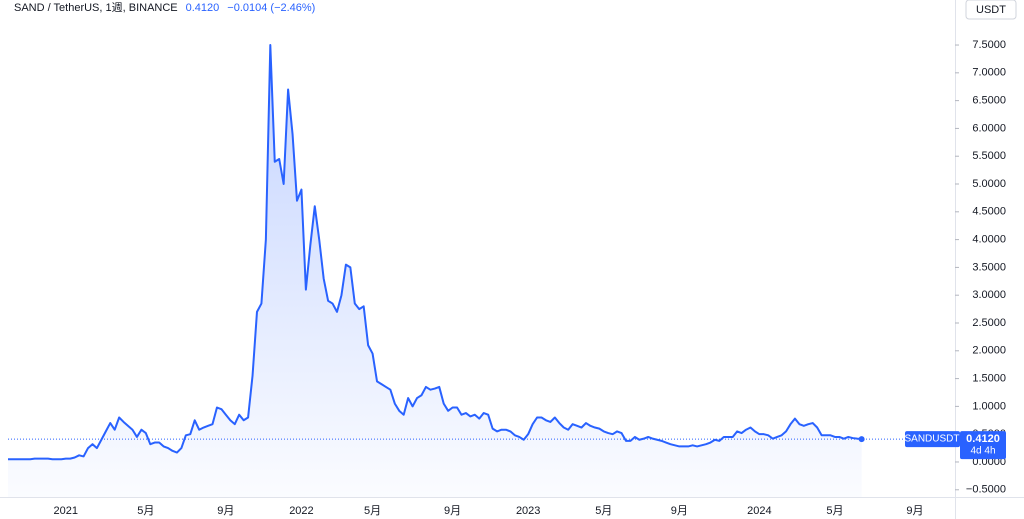 The image size is (1024, 519). I want to click on currency-label: USDT, so click(991, 10).